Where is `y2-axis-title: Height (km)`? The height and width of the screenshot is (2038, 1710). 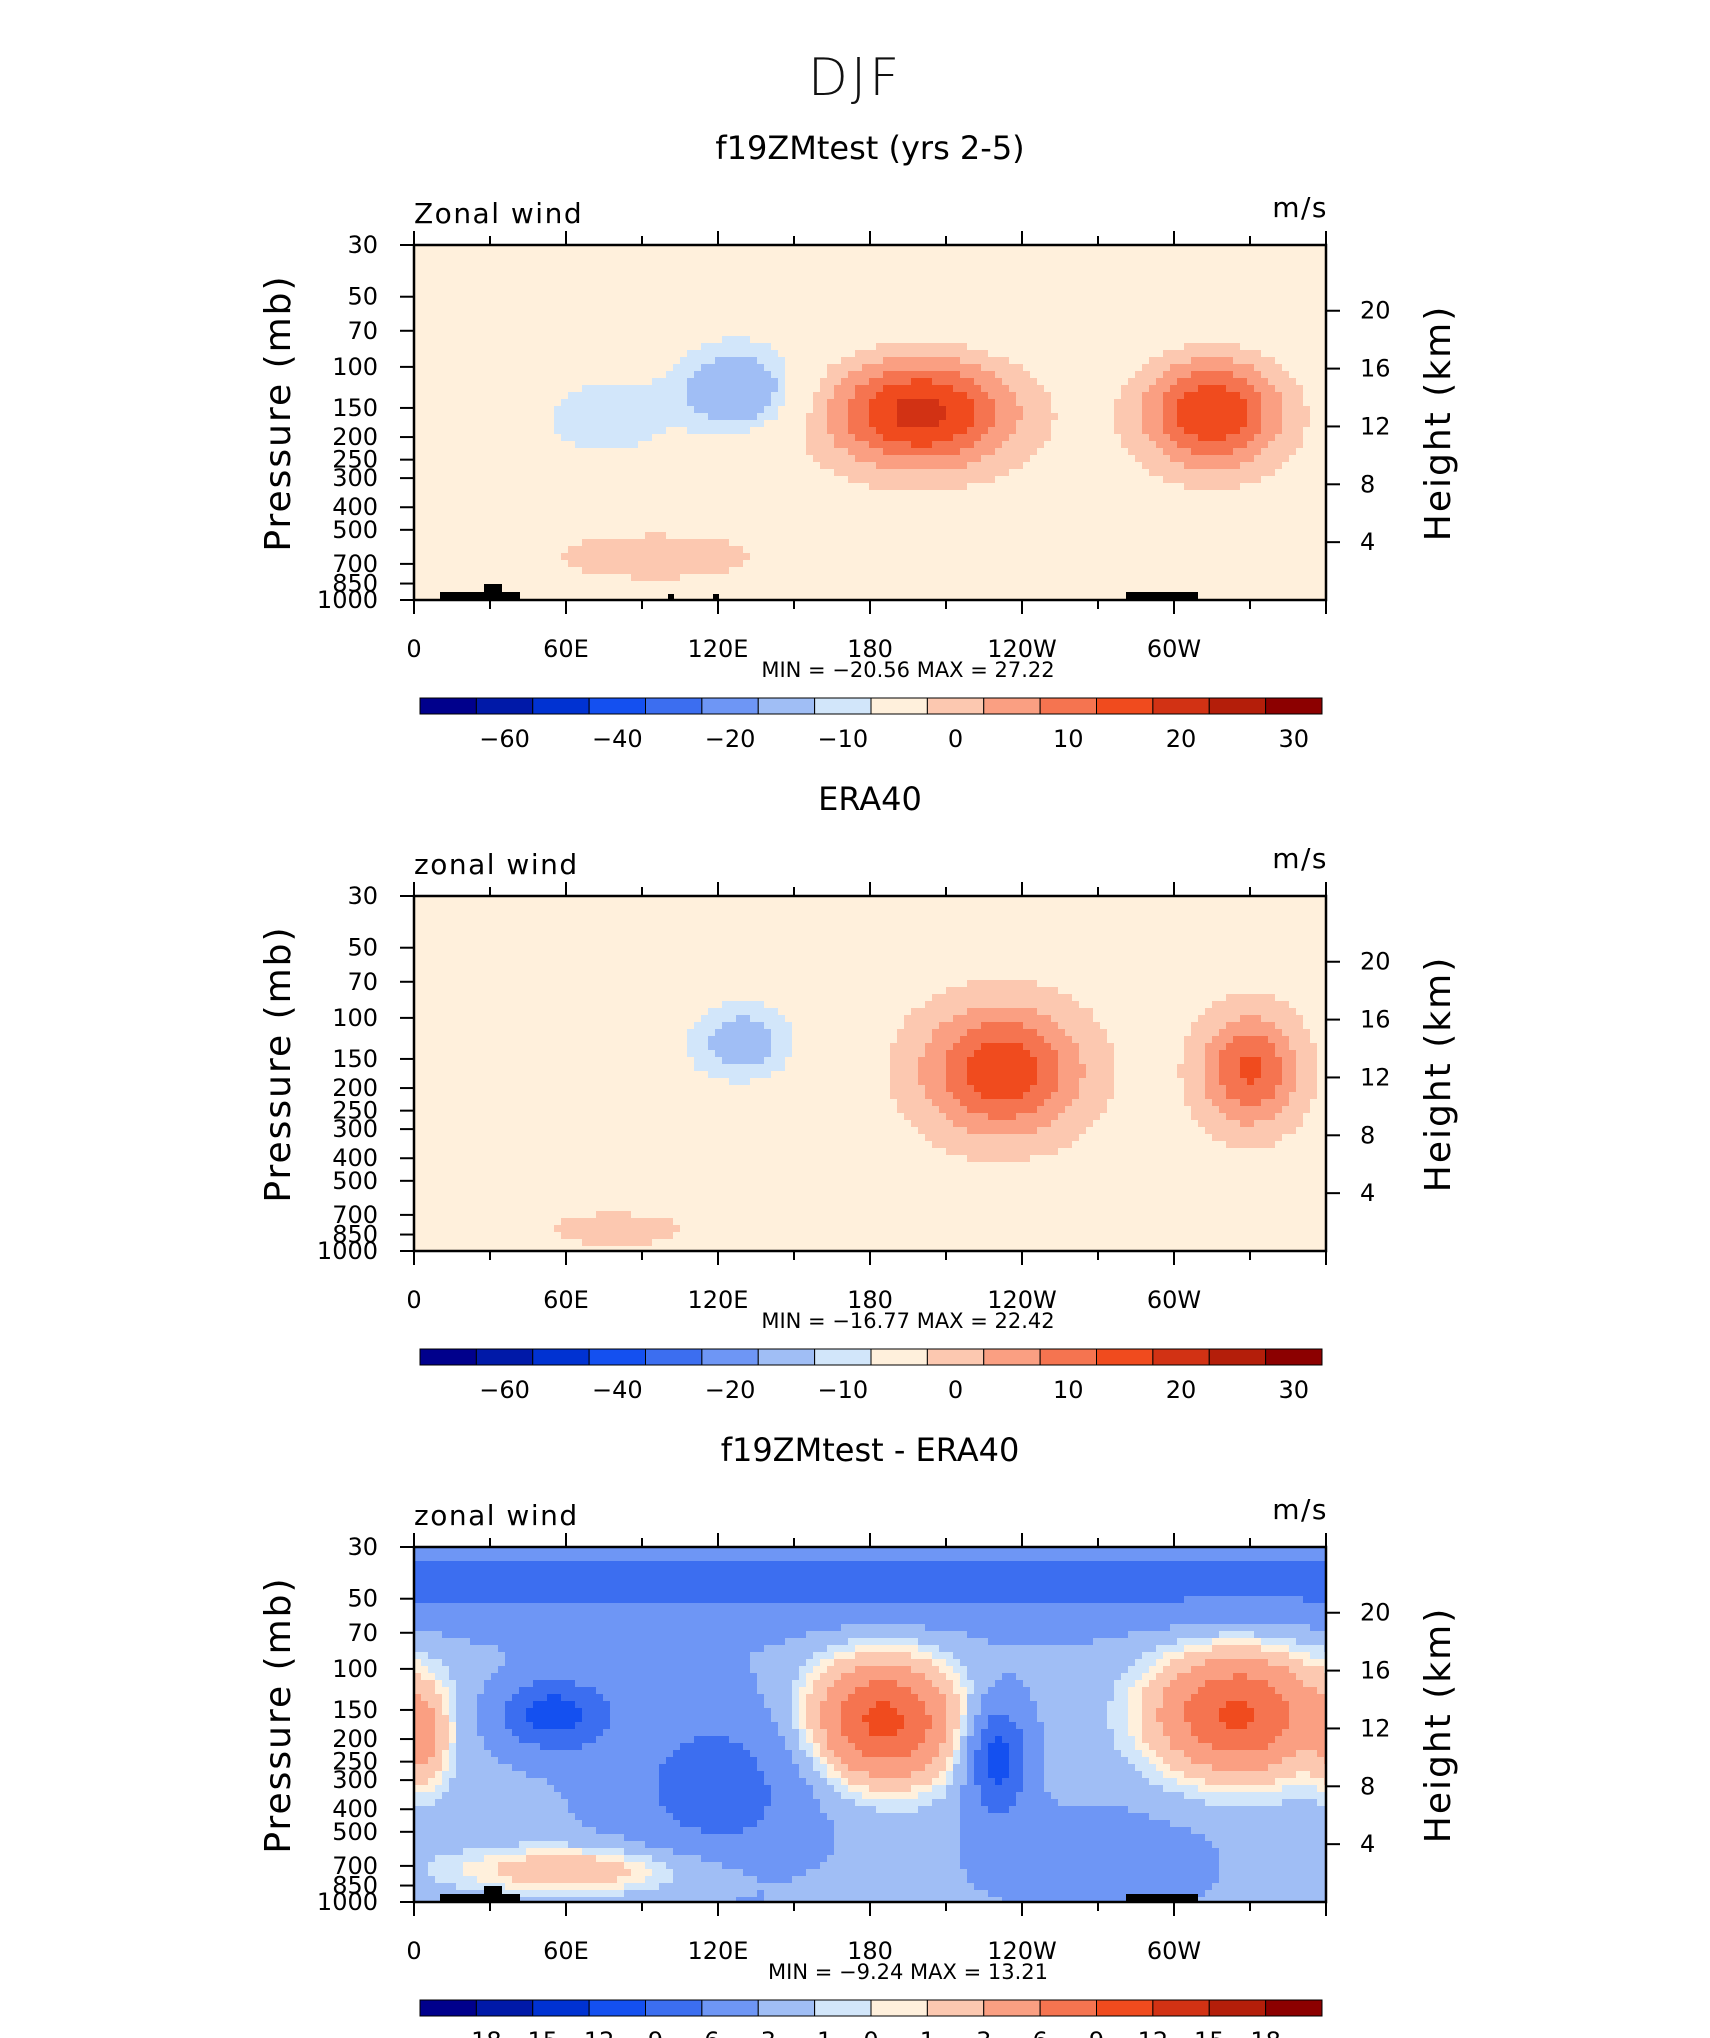 y2-axis-title: Height (km) is located at coordinates (1438, 1725).